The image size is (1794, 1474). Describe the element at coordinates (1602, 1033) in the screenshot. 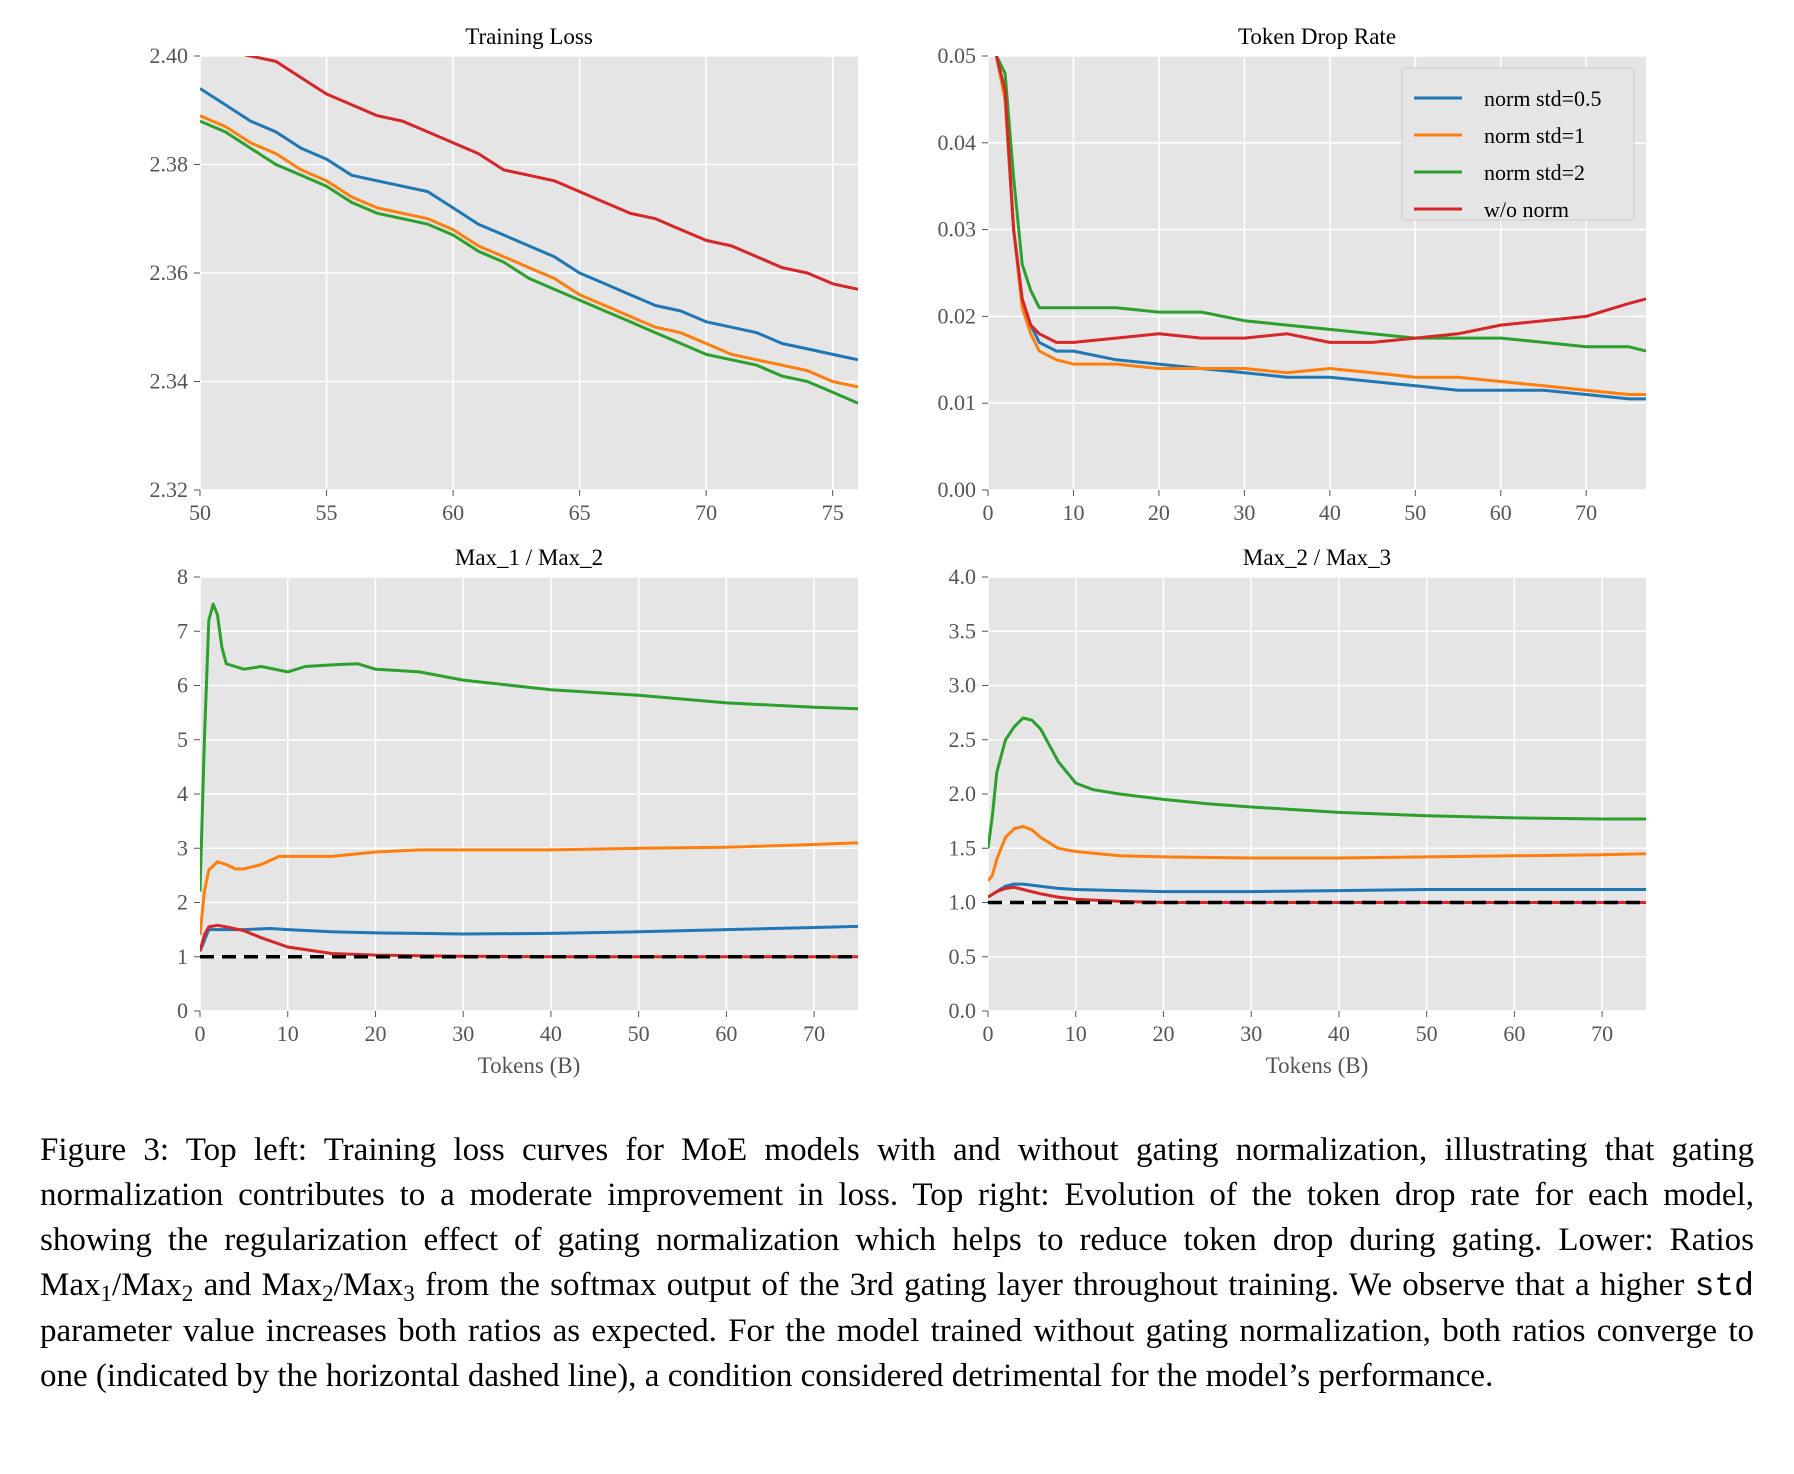

I see `x-tick-label-max2-max3-7: 70` at that location.